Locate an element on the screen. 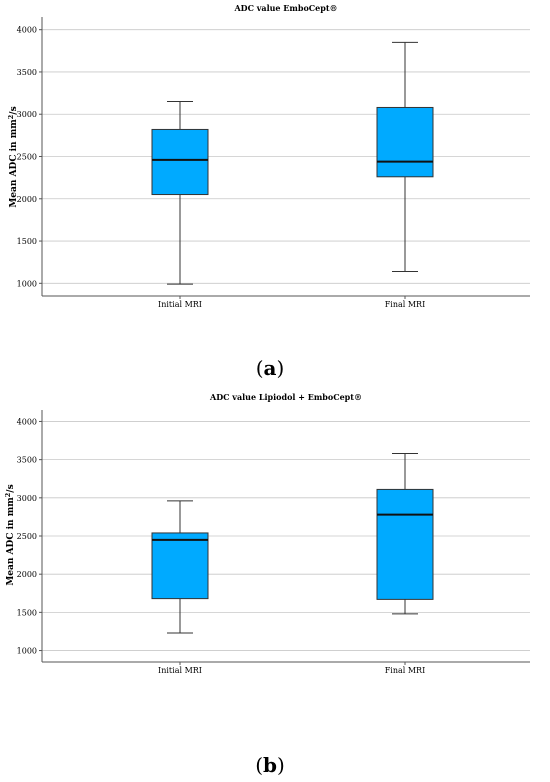 The width and height of the screenshot is (550, 782). panel-label: (b) is located at coordinates (270, 765).